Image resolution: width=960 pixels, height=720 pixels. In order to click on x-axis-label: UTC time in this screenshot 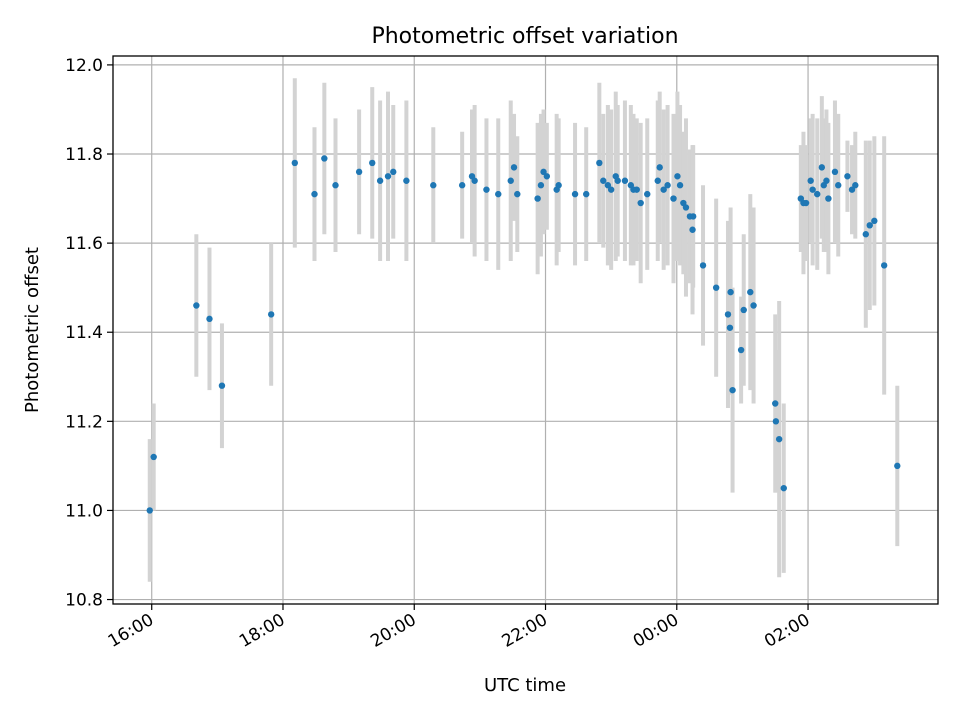, I will do `click(525, 685)`.